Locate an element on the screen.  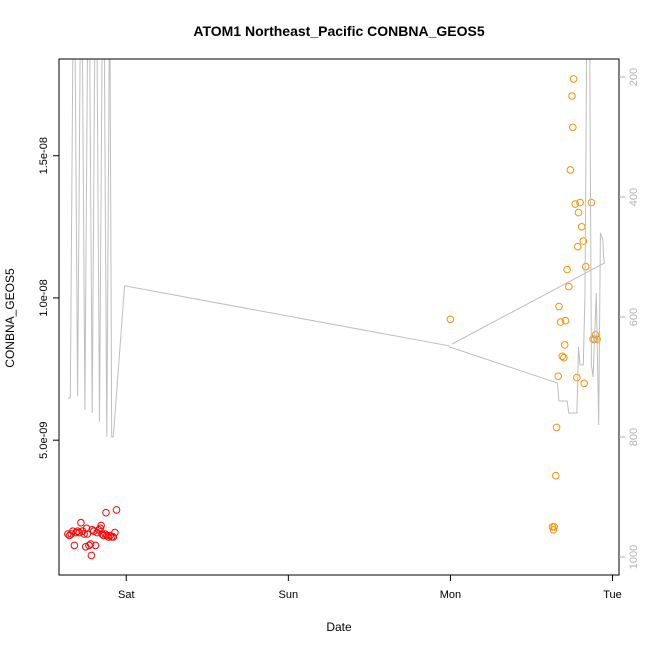
x-tick-label: Sat is located at coordinates (126, 595).